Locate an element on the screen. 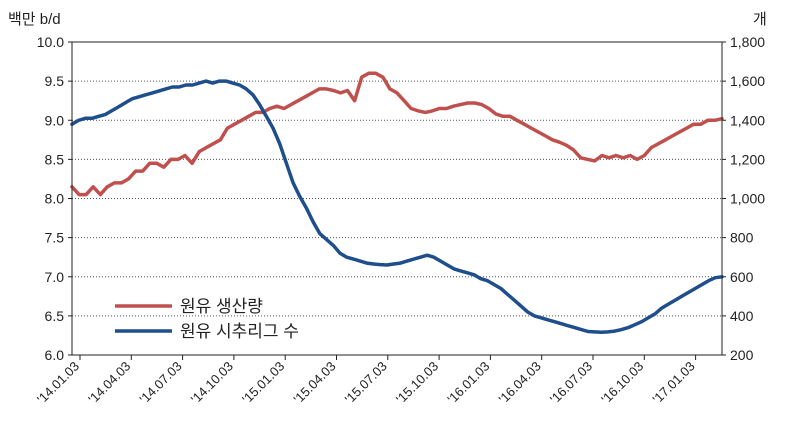 This screenshot has height=440, width=800. x-tick-label: '16.04.03 is located at coordinates (520, 383).